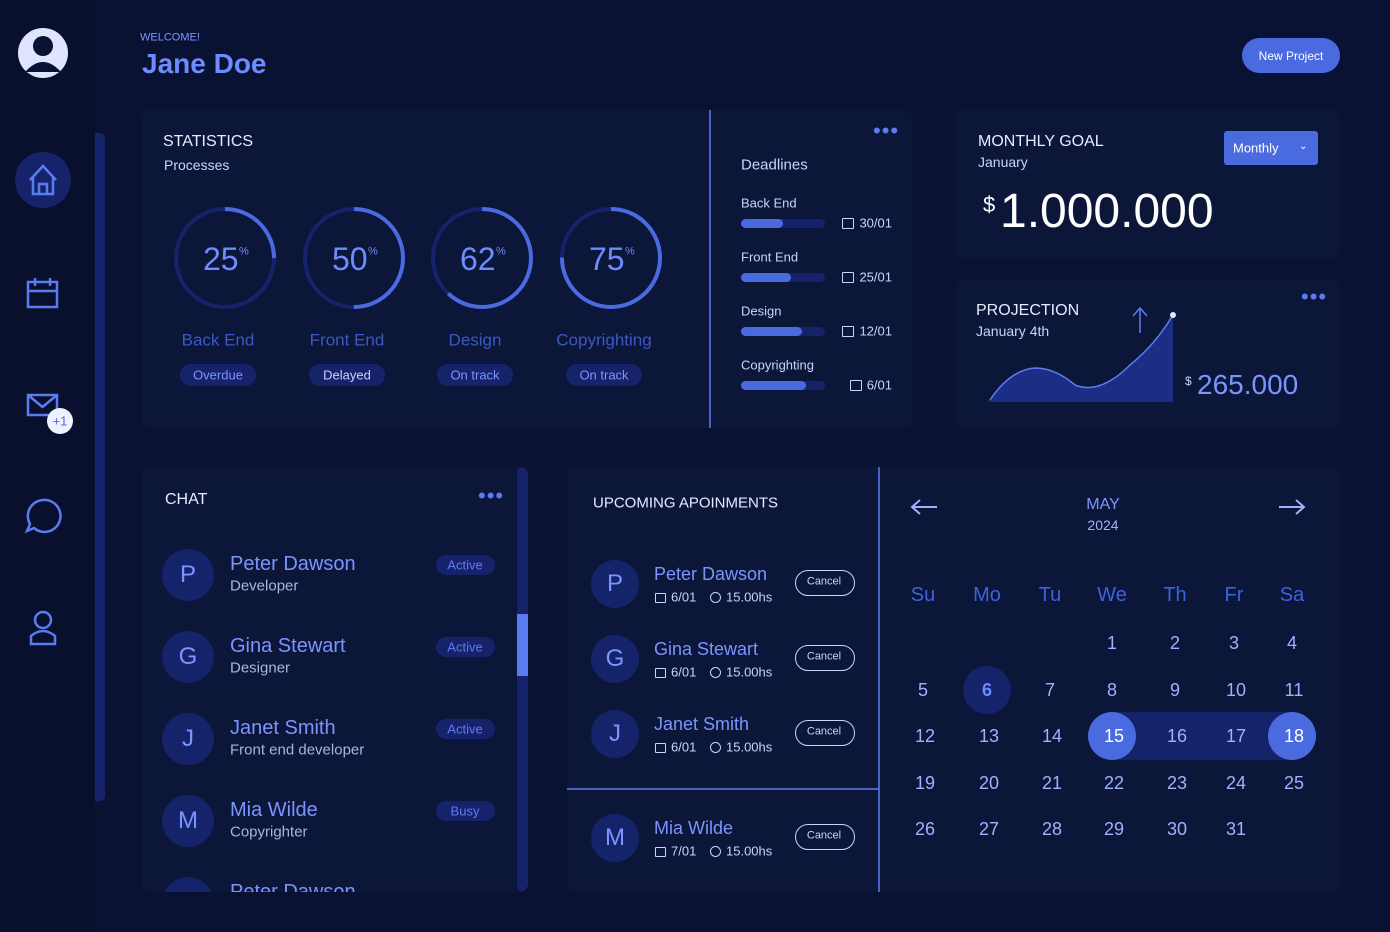 The height and width of the screenshot is (932, 1390). What do you see at coordinates (925, 829) in the screenshot?
I see `calendar-day: 26` at bounding box center [925, 829].